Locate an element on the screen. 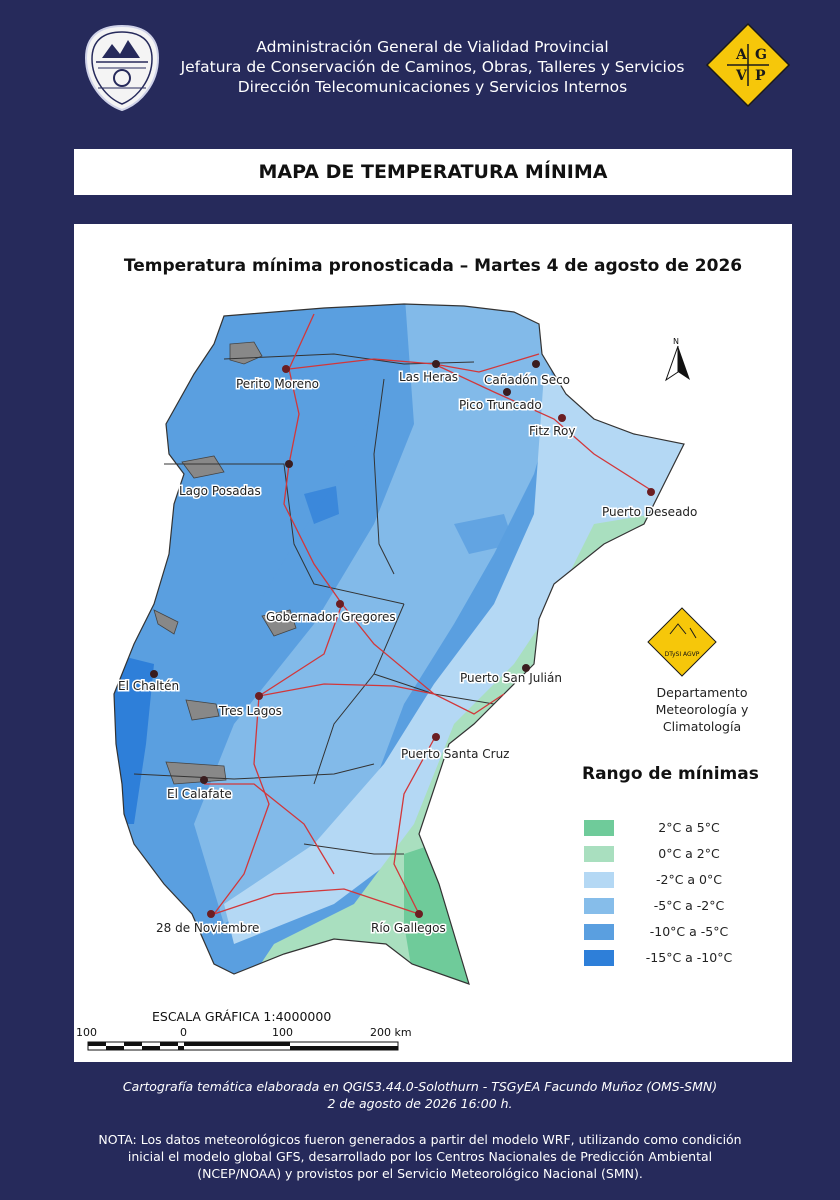 Image resolution: width=840 pixels, height=1200 pixels. city-label-el-calafate: El Calafate is located at coordinates (199, 794).